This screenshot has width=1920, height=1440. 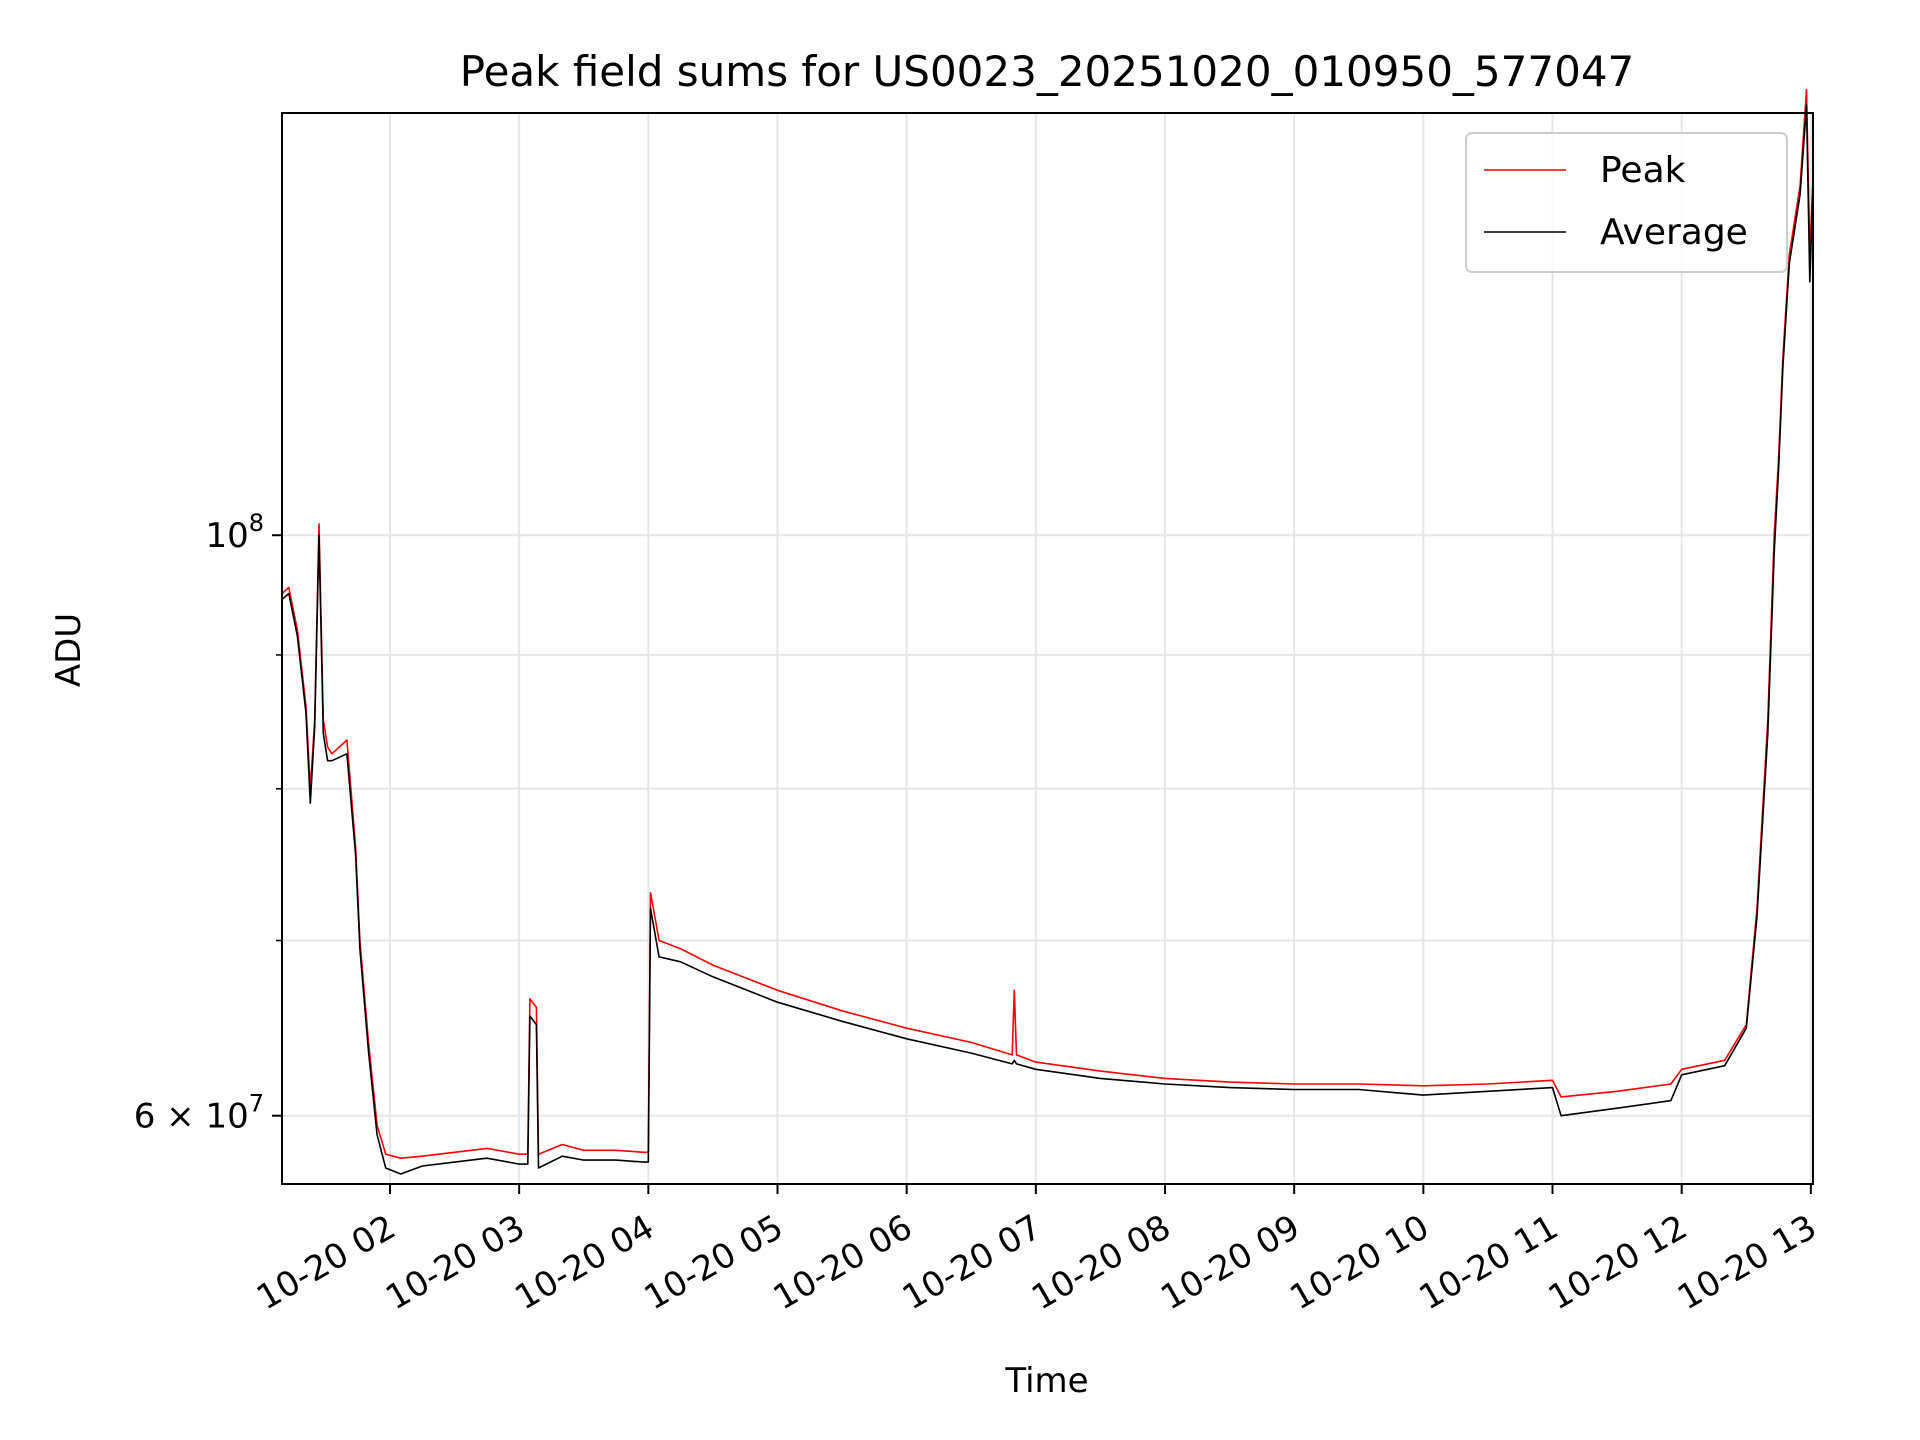 I want to click on legend-box, so click(x=1626, y=202).